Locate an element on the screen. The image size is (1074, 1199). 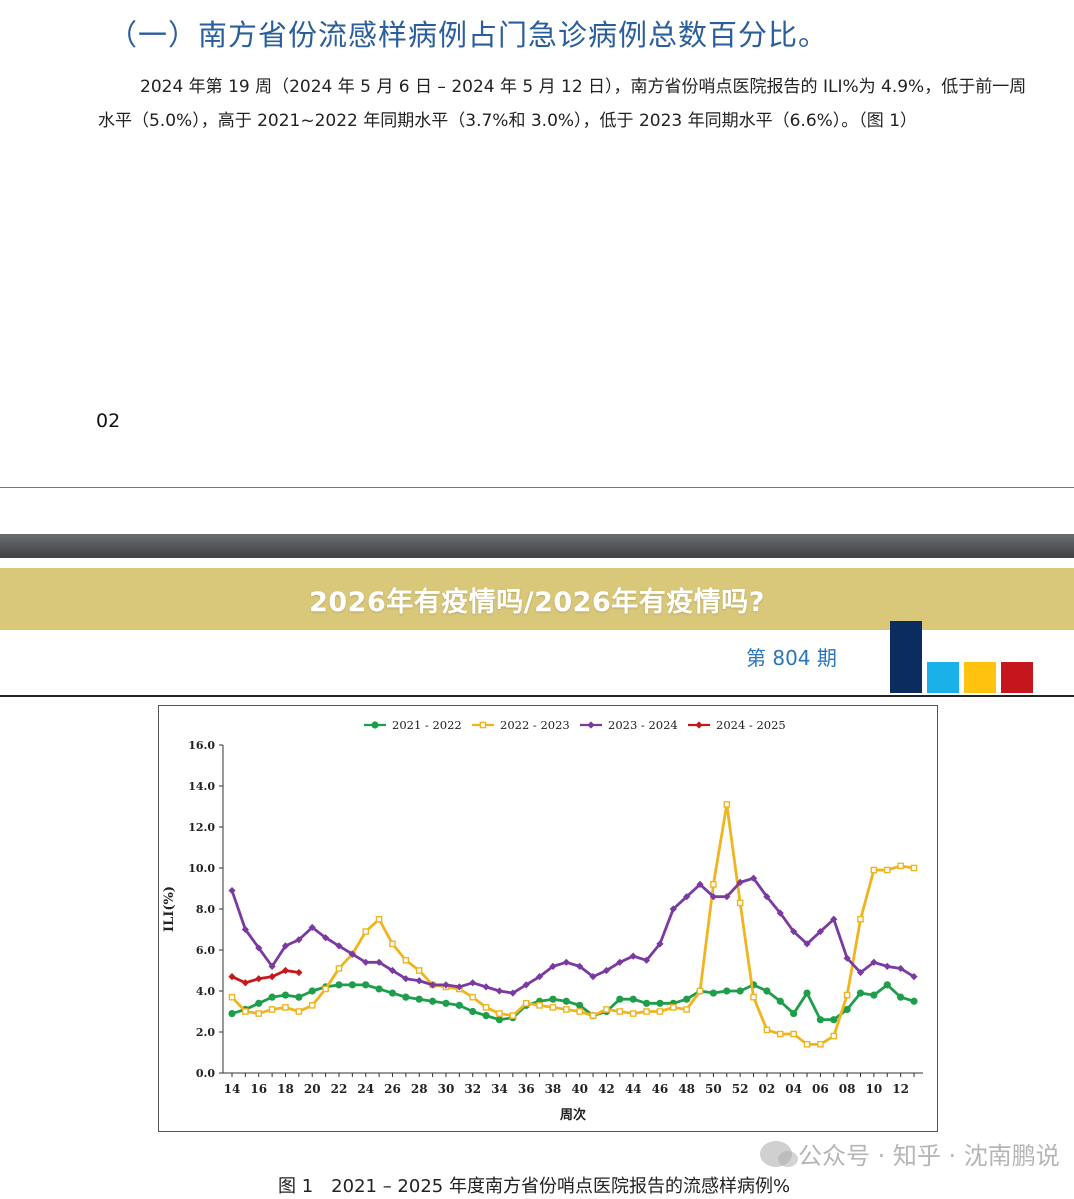
x-tick-label: 44 is located at coordinates (633, 1089).